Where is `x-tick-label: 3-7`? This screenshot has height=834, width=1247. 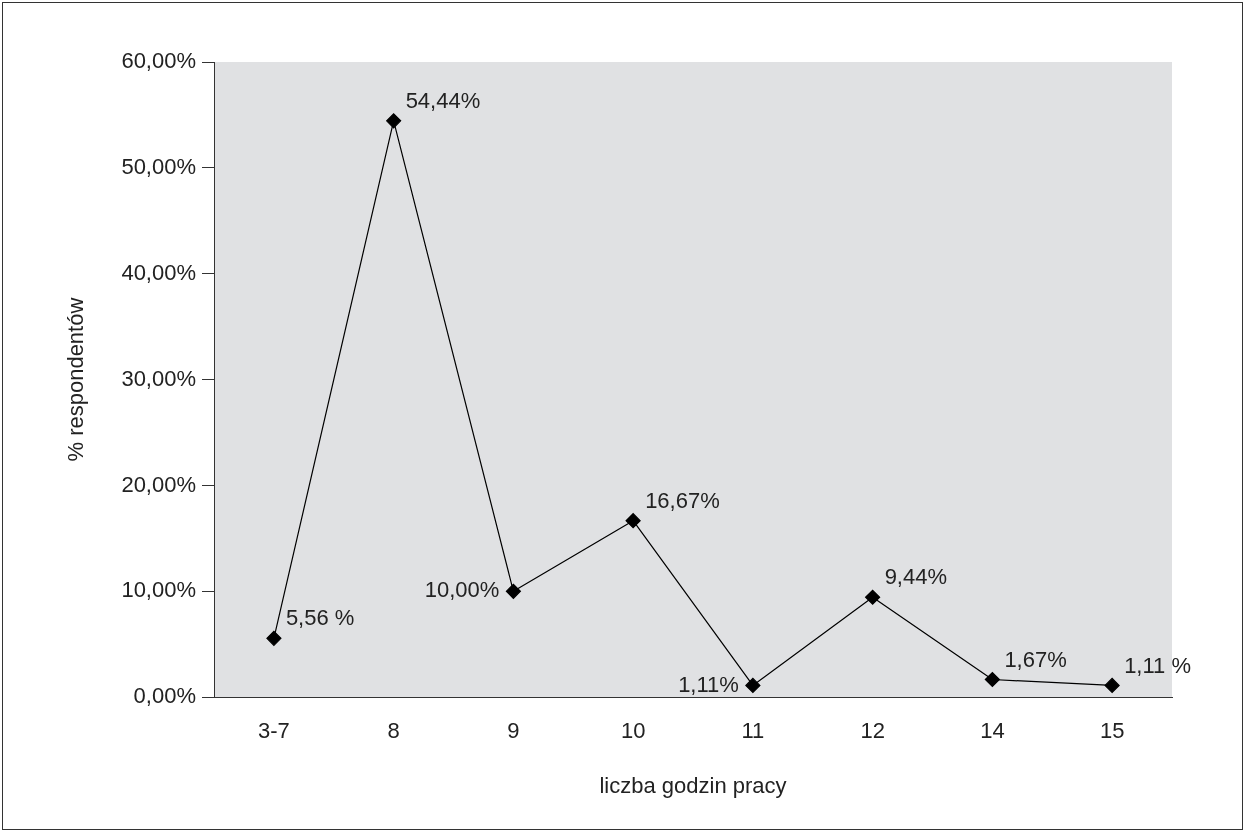
x-tick-label: 3-7 is located at coordinates (273, 731).